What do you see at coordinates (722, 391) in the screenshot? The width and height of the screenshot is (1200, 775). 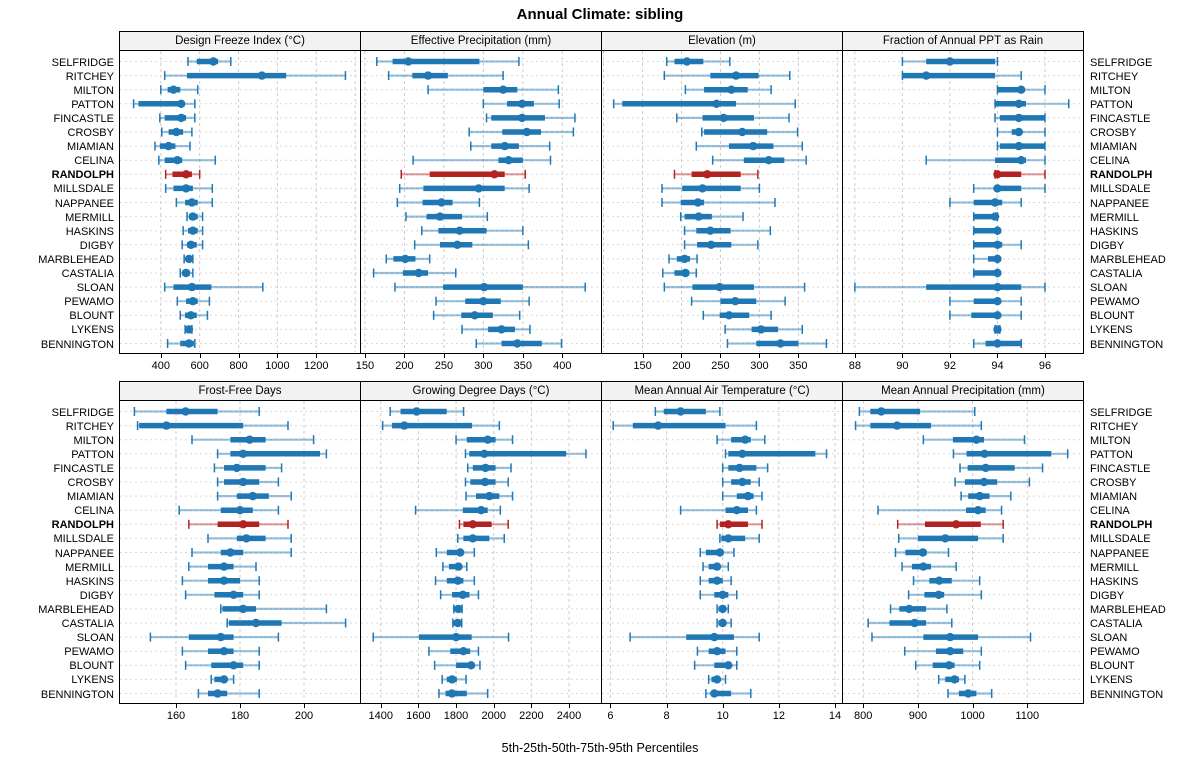 I see `panel-strip-title: Mean Annual Air Temperature (°C)` at bounding box center [722, 391].